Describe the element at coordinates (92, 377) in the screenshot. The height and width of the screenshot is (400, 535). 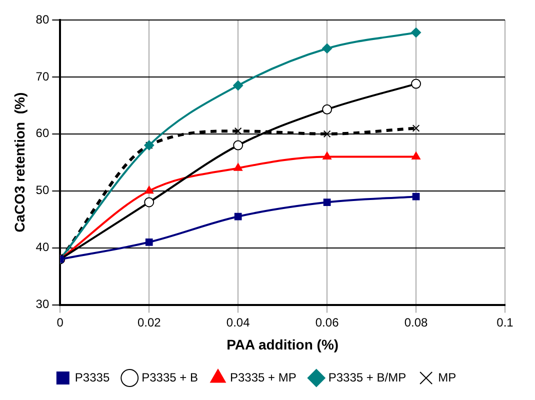
I see `legend-label: P3335` at that location.